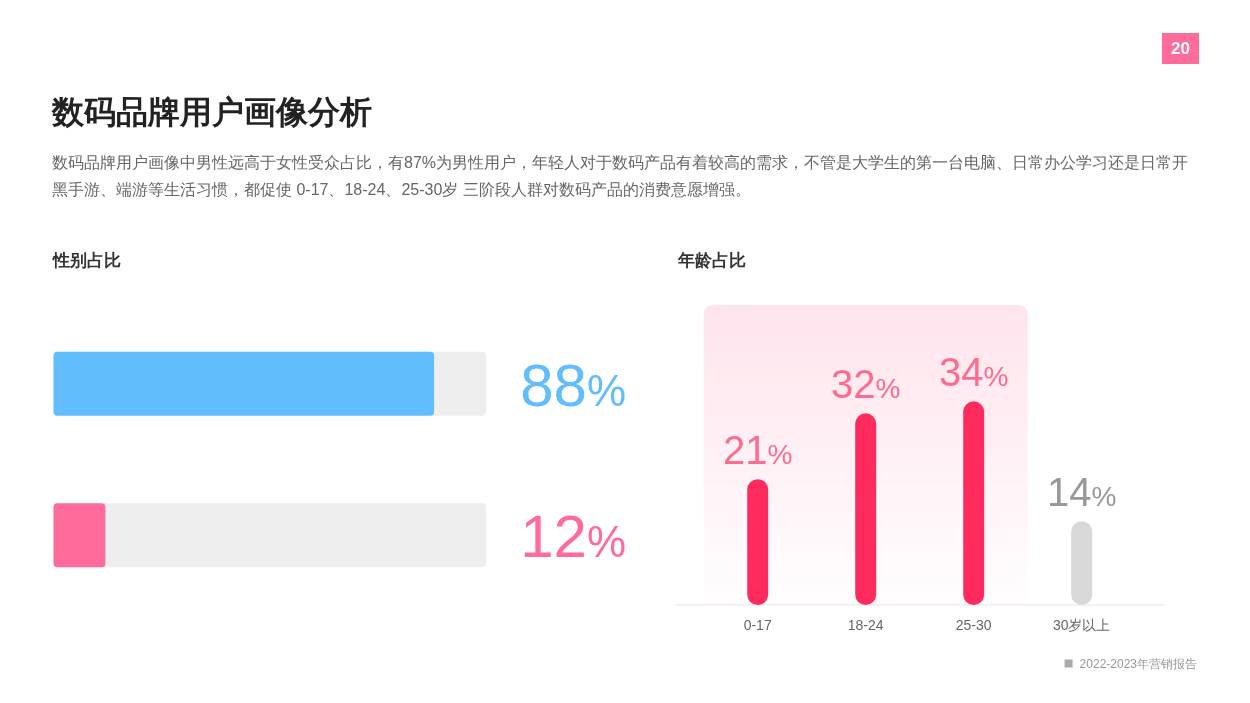  Describe the element at coordinates (712, 260) in the screenshot. I see `title: 年龄占比` at that location.